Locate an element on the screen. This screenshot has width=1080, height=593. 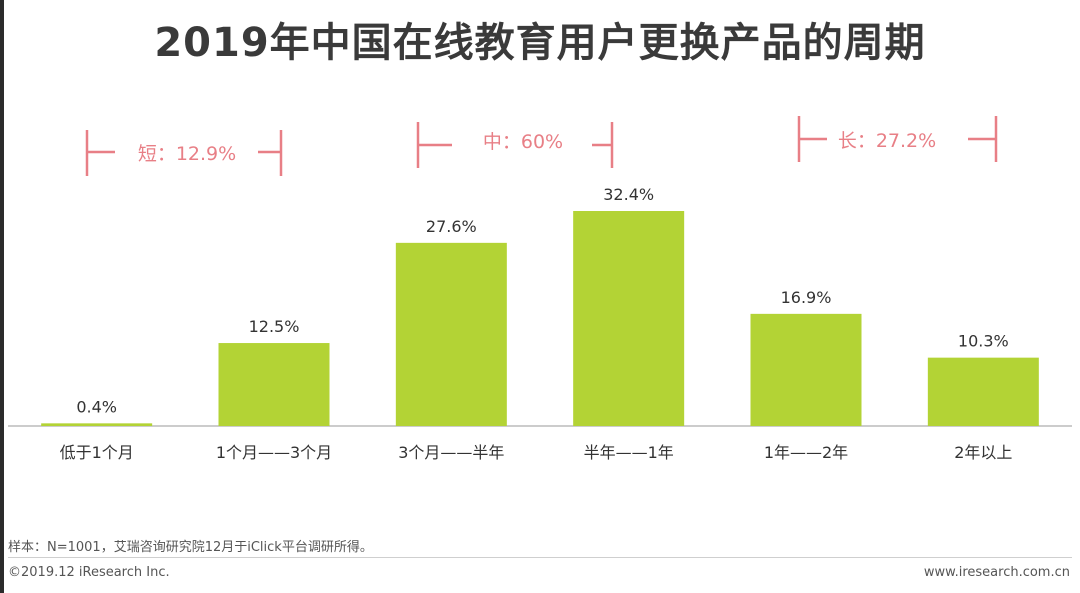
bracket-short-label: 短：12.9% is located at coordinates (187, 154).